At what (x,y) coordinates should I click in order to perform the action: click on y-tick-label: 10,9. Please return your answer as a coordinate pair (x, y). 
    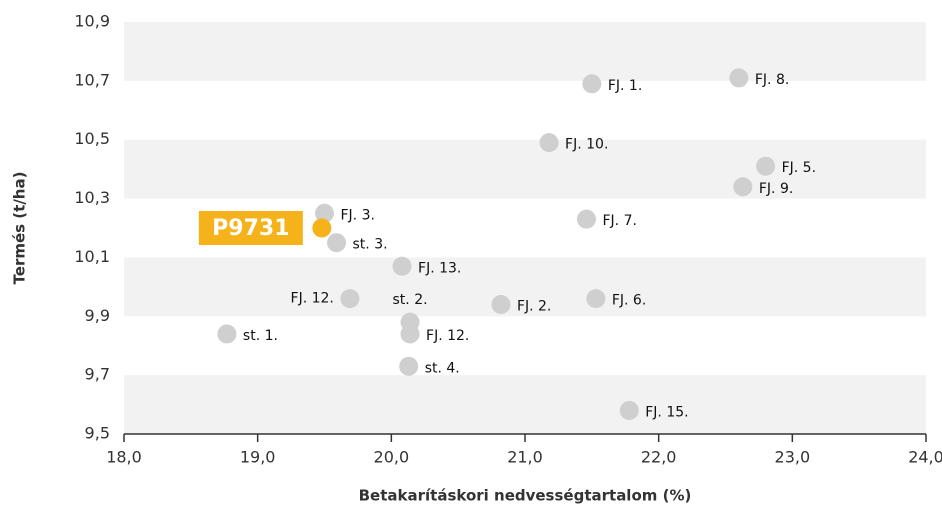
    Looking at the image, I should click on (92, 21).